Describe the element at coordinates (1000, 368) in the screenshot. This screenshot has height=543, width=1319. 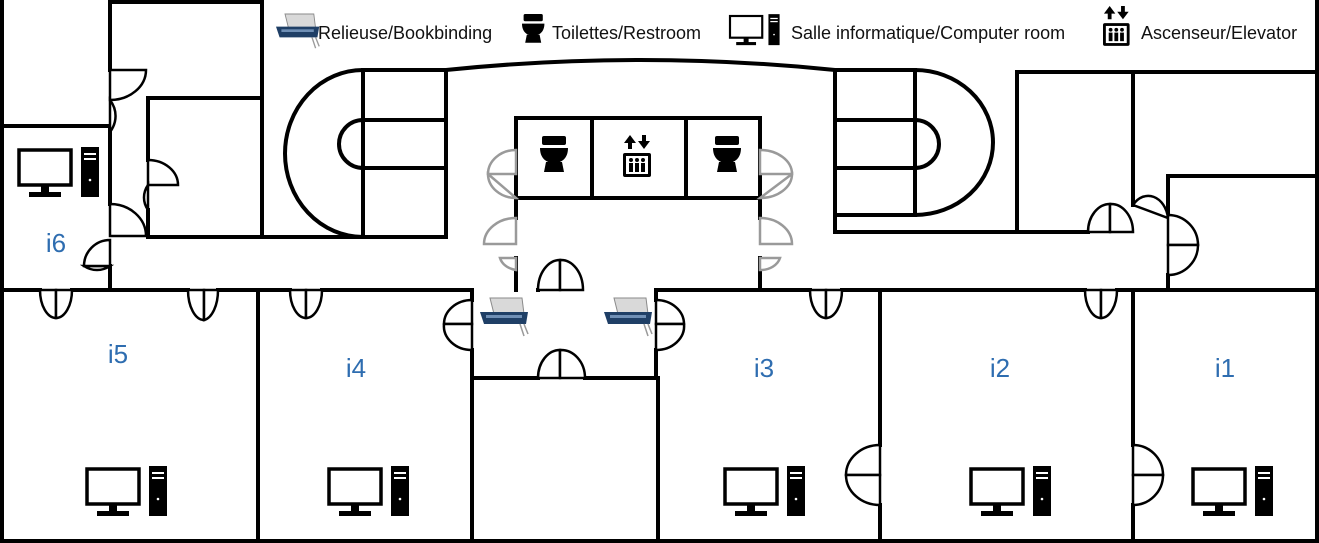
I see `room-label-i2: i2` at that location.